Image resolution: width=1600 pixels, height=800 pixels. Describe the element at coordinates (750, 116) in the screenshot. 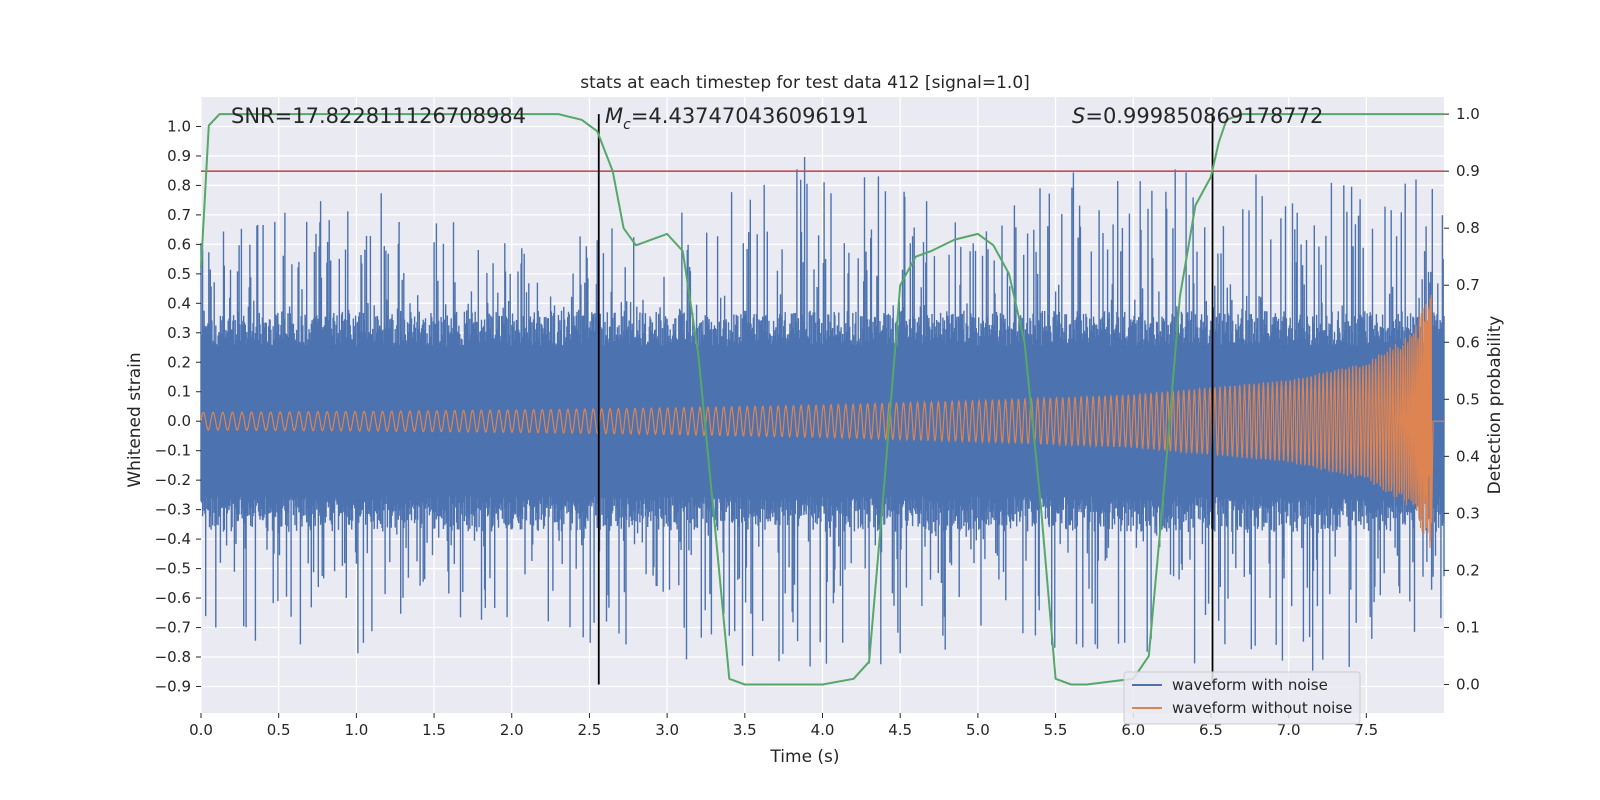

I see `chirp-mass-value: =4.437470436096191` at that location.